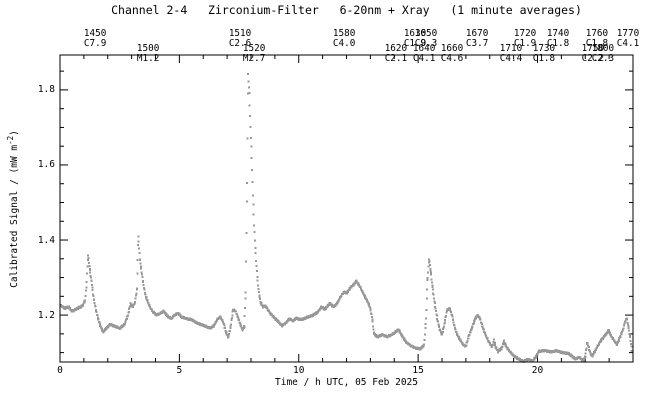  I want to click on flare-annotation: 1670 C3.7, so click(477, 39).